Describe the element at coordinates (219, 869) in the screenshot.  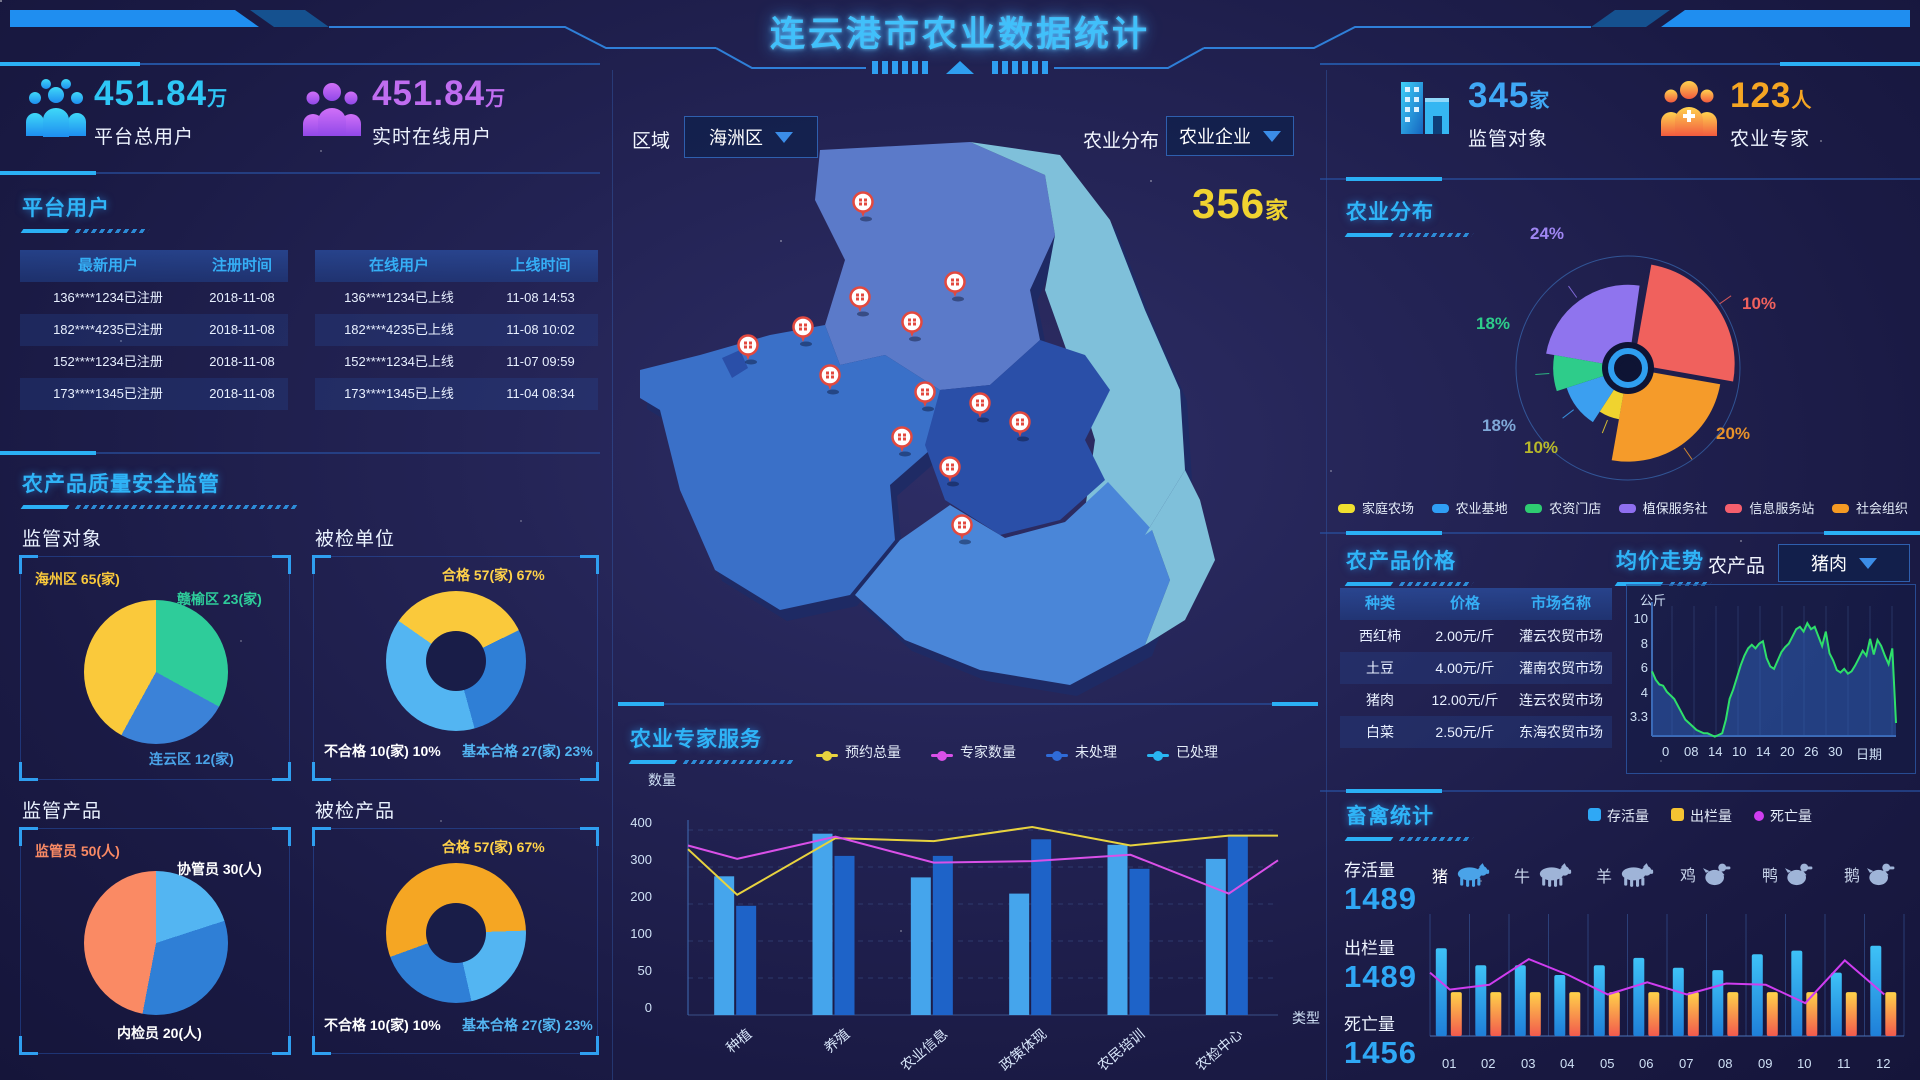
I see `pie-label: 协管员 30(人)` at that location.